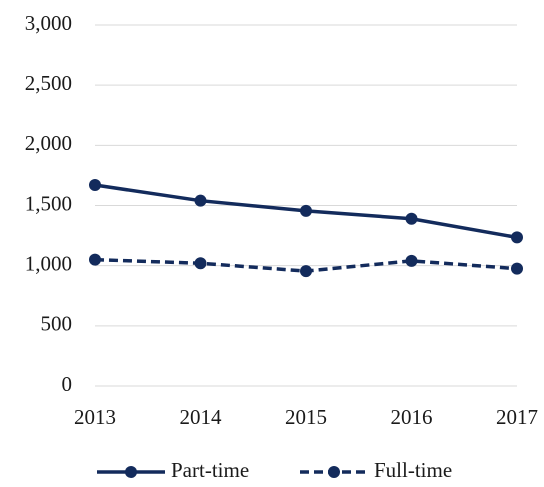  What do you see at coordinates (413, 470) in the screenshot?
I see `legend-label: Full-time` at bounding box center [413, 470].